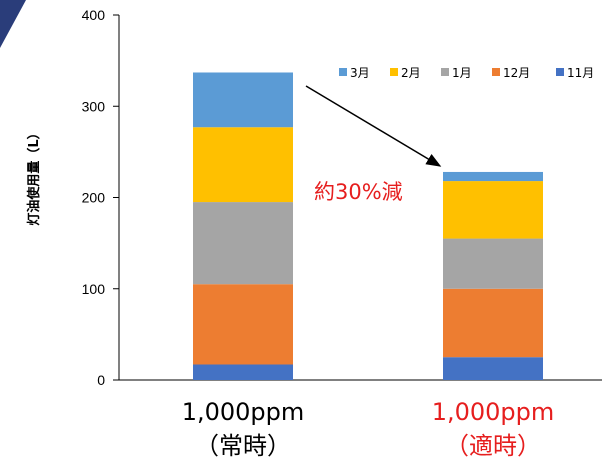  I want to click on y-tick-label: 100, so click(94, 289).